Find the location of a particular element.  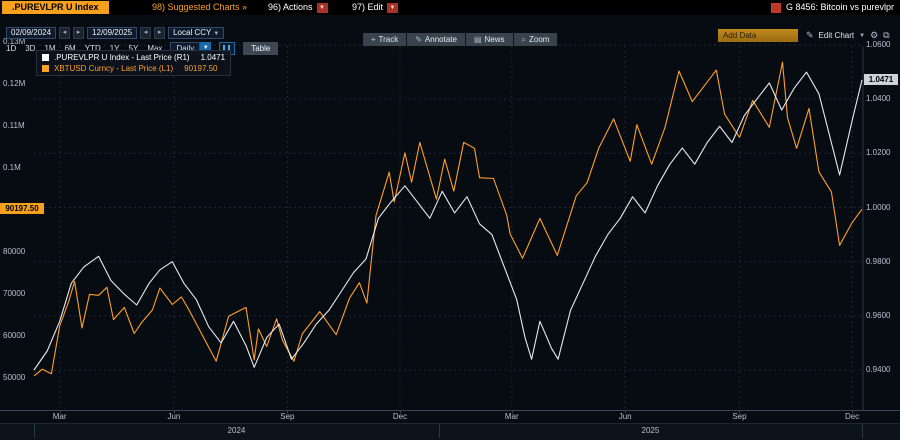

edit-menu: 97) Edit ▼ is located at coordinates (375, 7).